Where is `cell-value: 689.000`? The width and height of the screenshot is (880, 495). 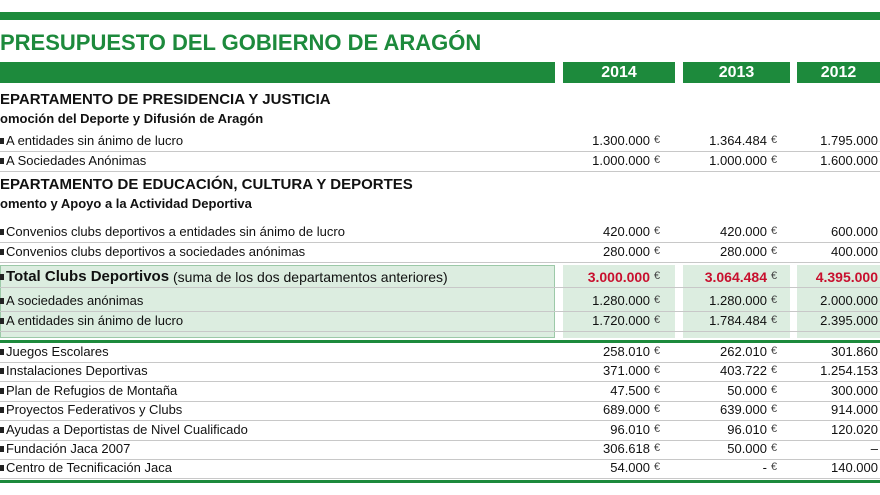 cell-value: 689.000 is located at coordinates (626, 410).